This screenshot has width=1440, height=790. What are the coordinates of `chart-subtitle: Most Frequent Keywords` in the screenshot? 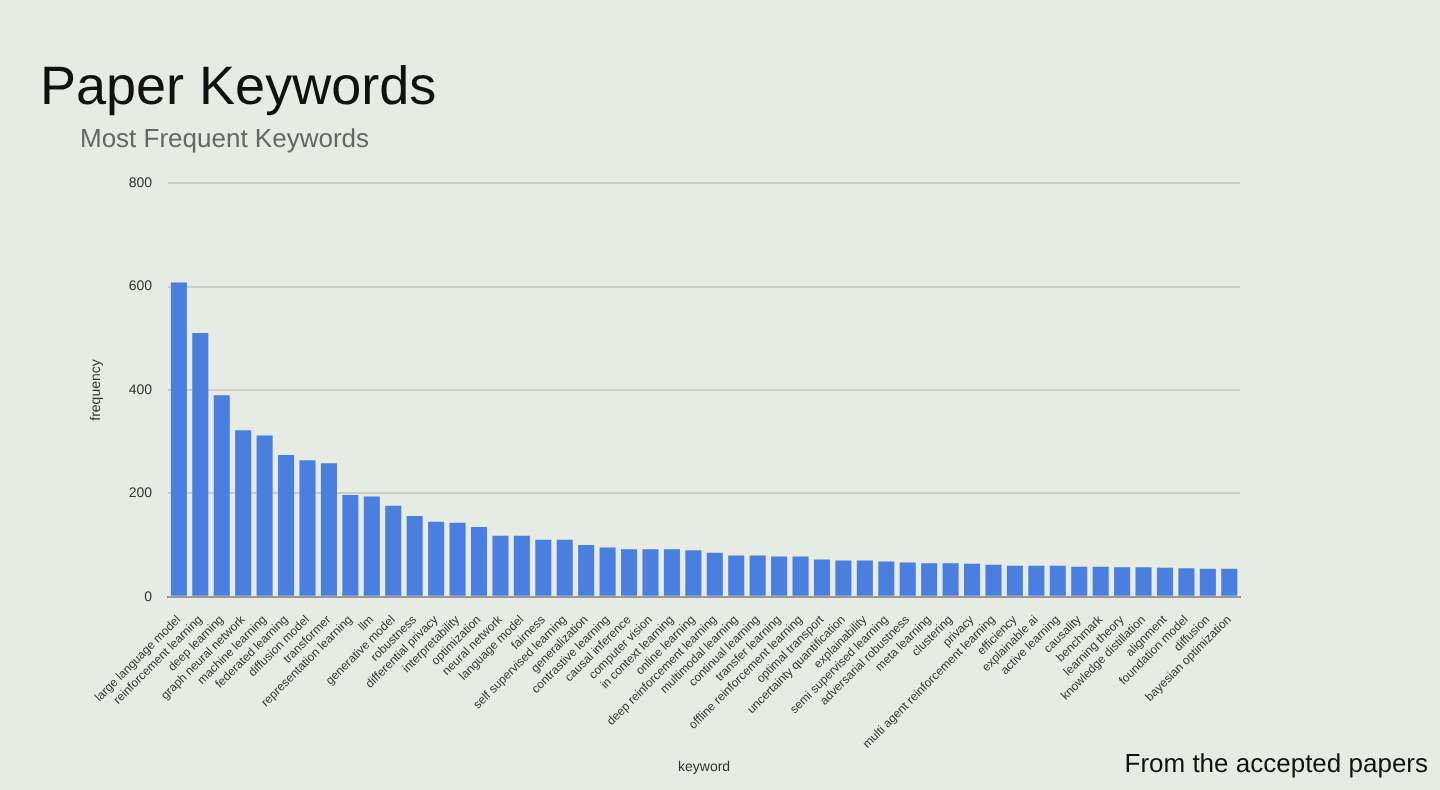 It's located at (225, 137).